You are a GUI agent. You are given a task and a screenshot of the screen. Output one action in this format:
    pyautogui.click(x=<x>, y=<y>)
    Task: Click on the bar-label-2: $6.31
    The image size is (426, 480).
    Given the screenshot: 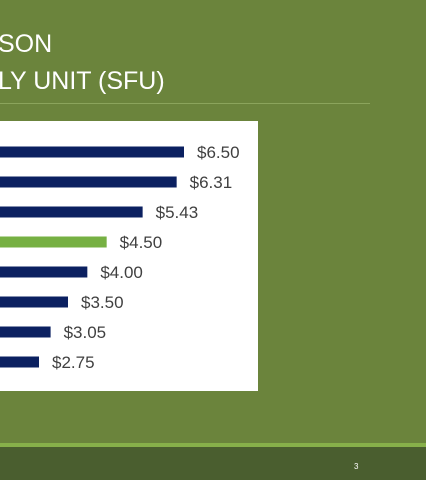 What is the action you would take?
    pyautogui.click(x=211, y=182)
    